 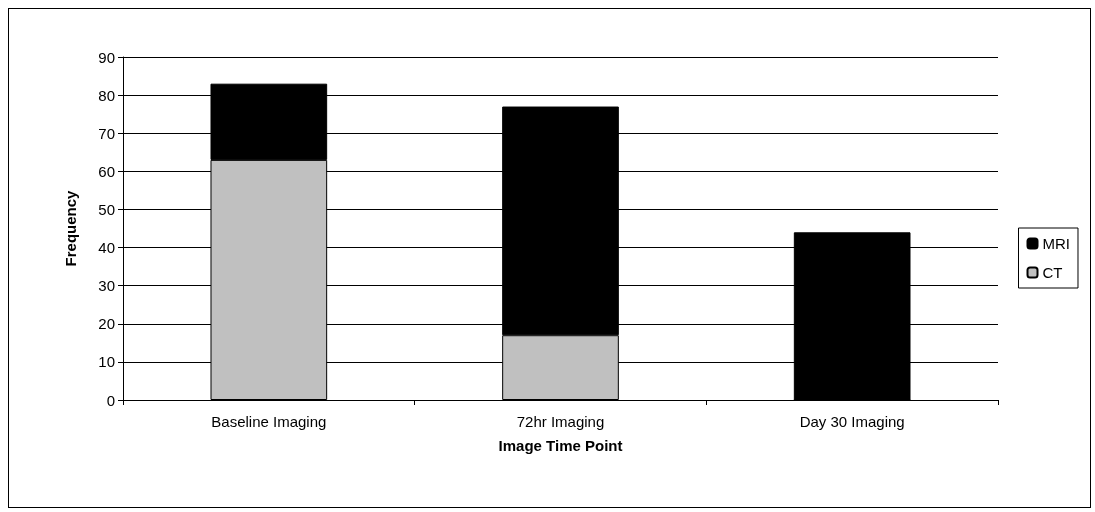 What do you see at coordinates (106, 57) in the screenshot?
I see `y-tick-label: 90` at bounding box center [106, 57].